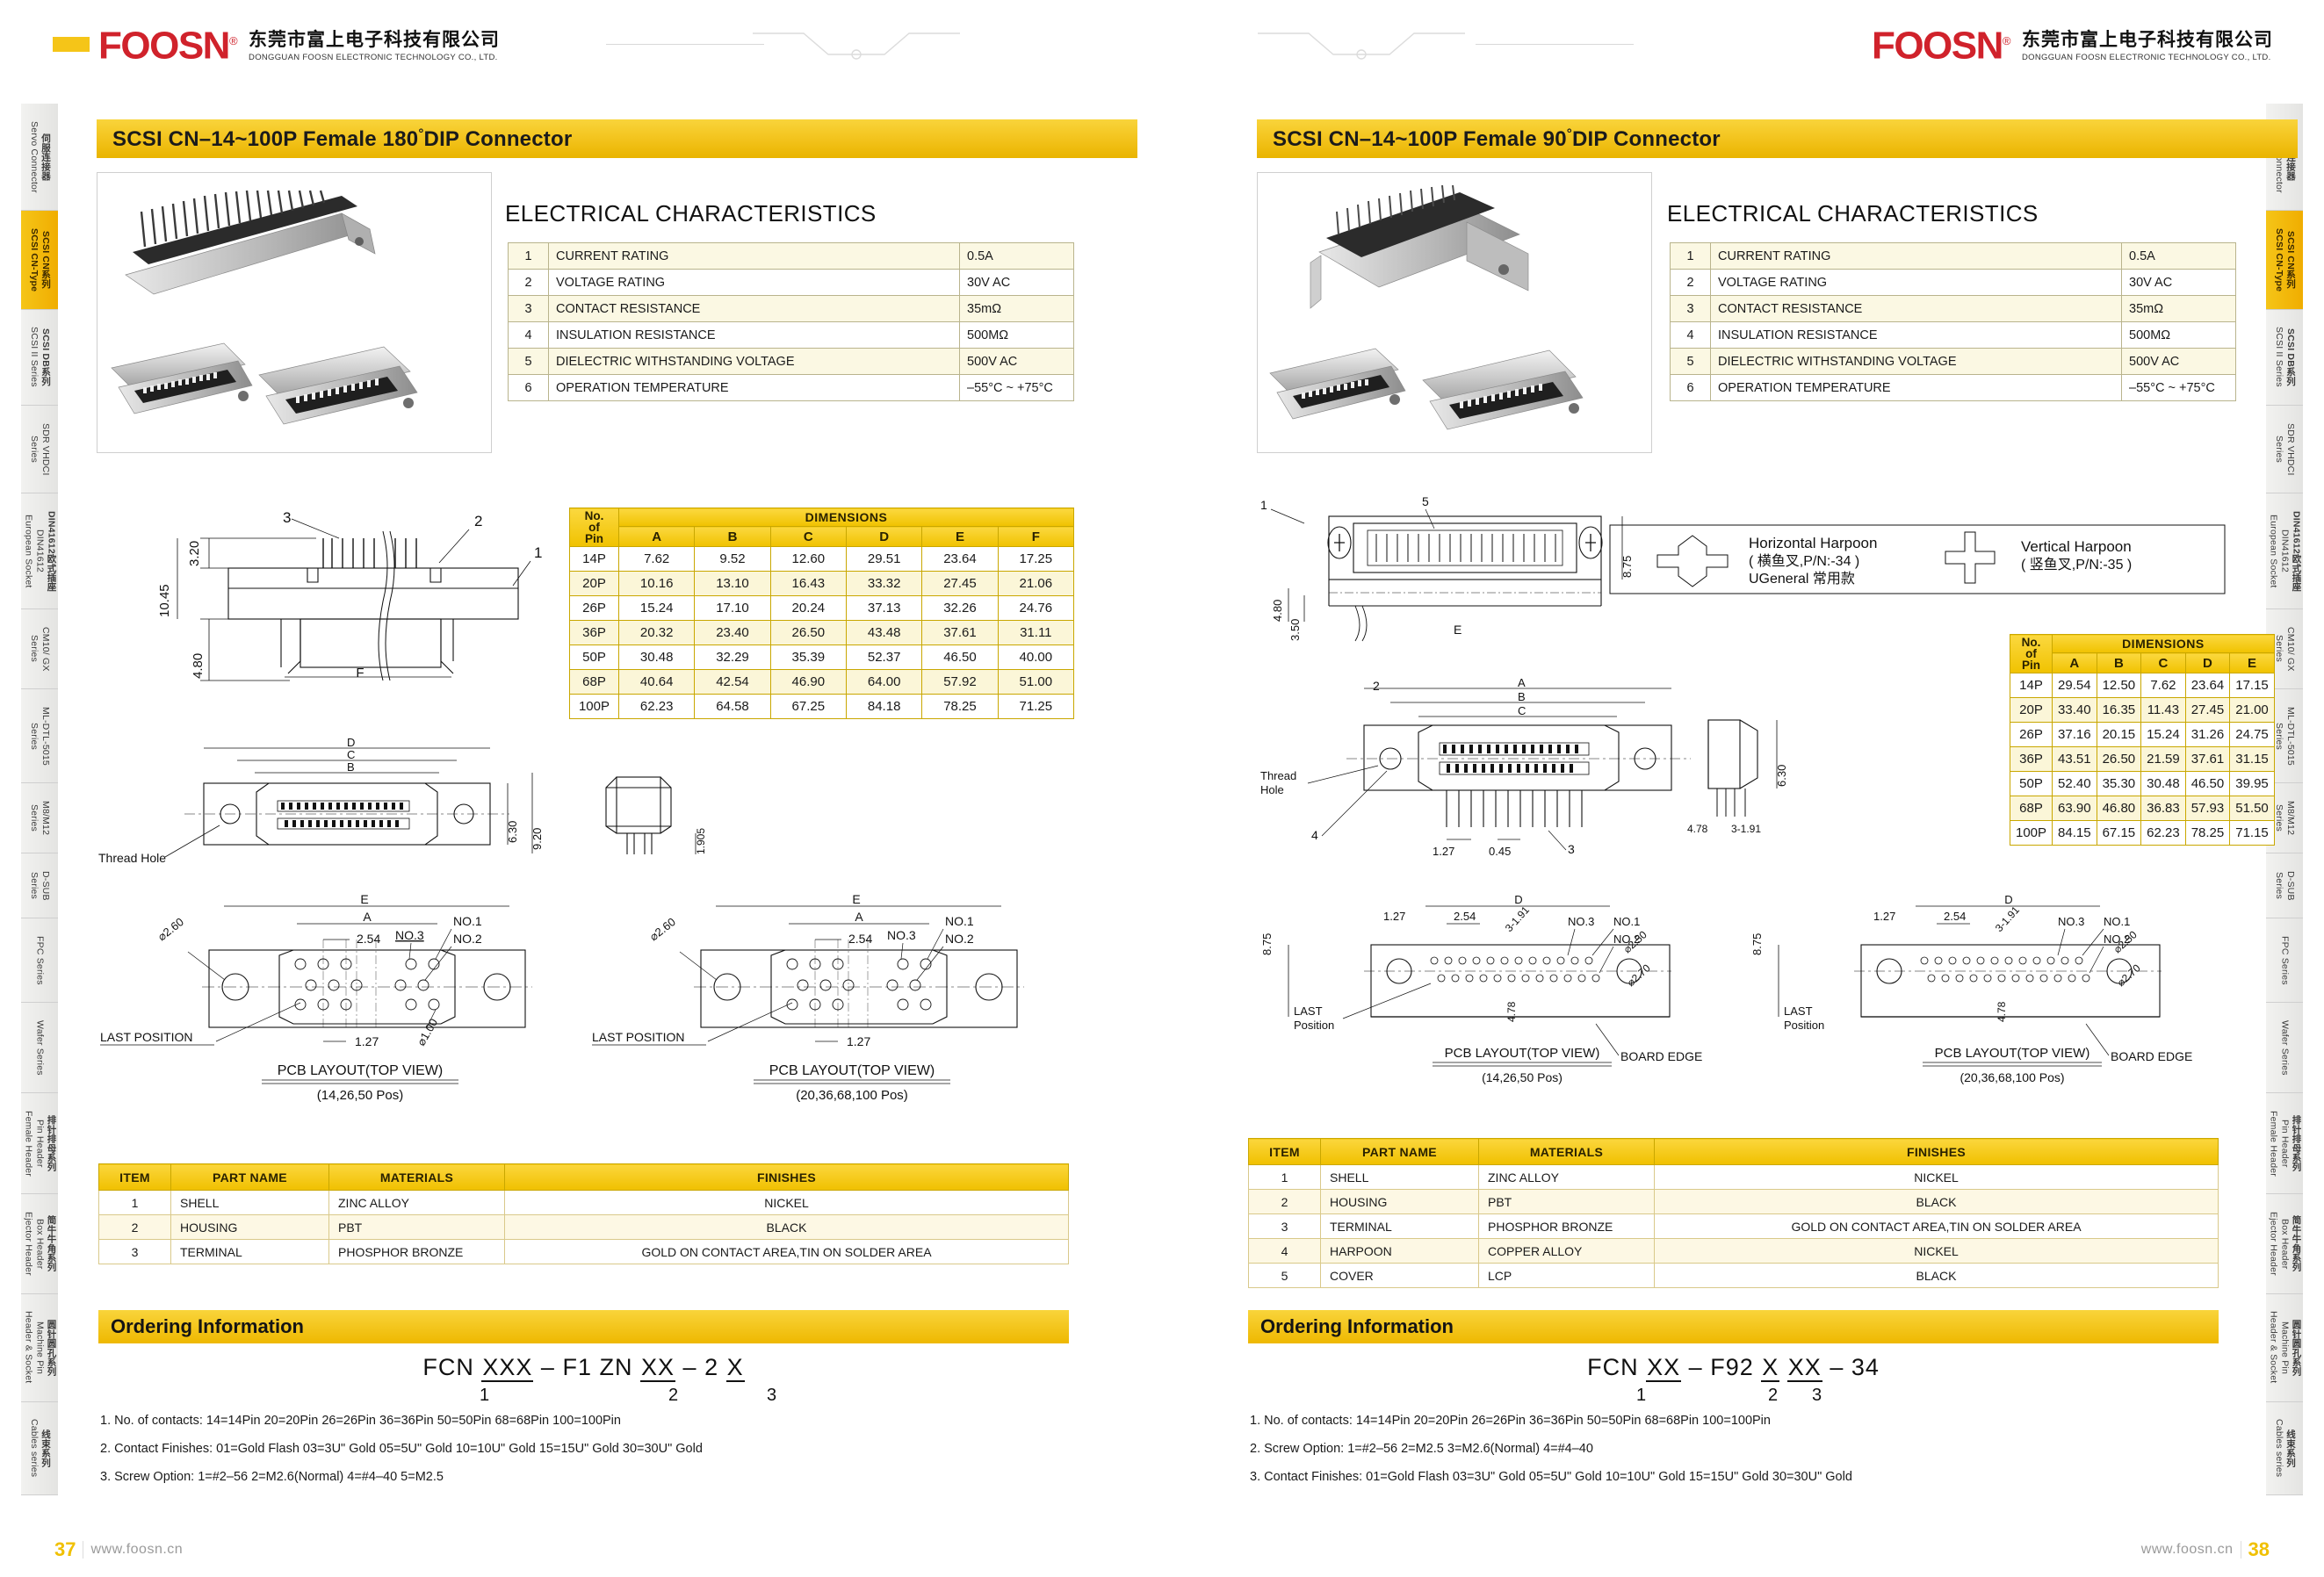 The height and width of the screenshot is (1577, 2324). I want to click on svg-text: 3, so click(1571, 849).